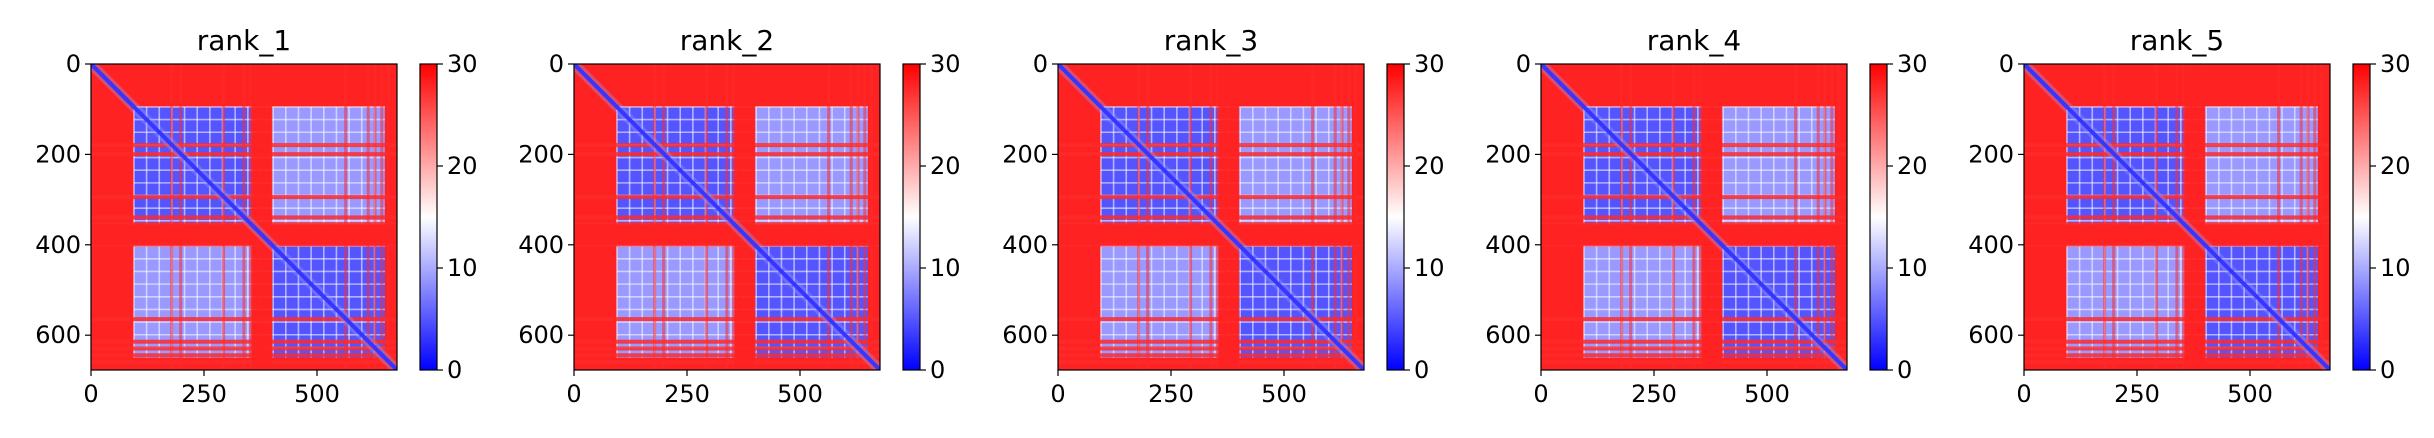  Describe the element at coordinates (2177, 40) in the screenshot. I see `chart-title: rank_5` at that location.